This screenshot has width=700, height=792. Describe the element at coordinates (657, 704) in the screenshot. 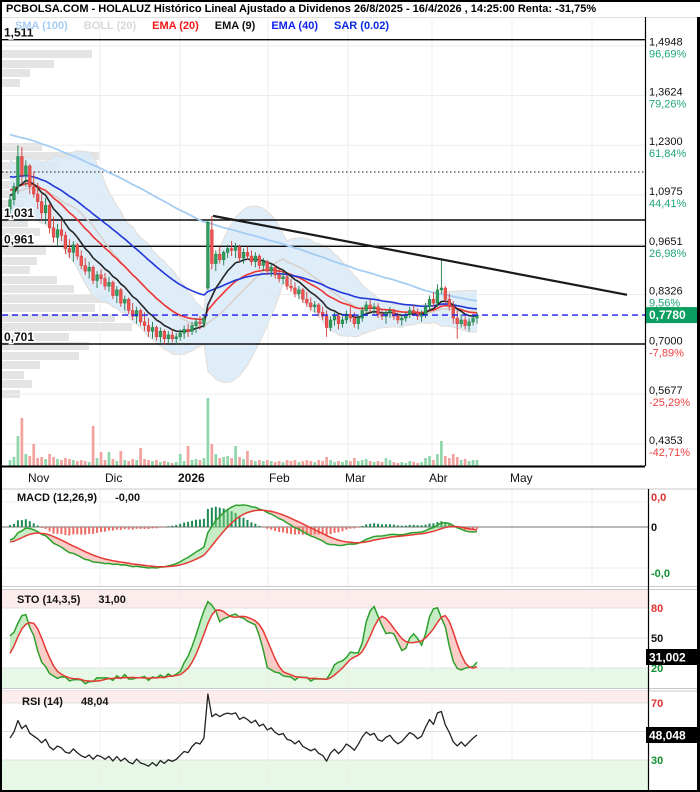

I see `rsi-axis-70: 70` at that location.